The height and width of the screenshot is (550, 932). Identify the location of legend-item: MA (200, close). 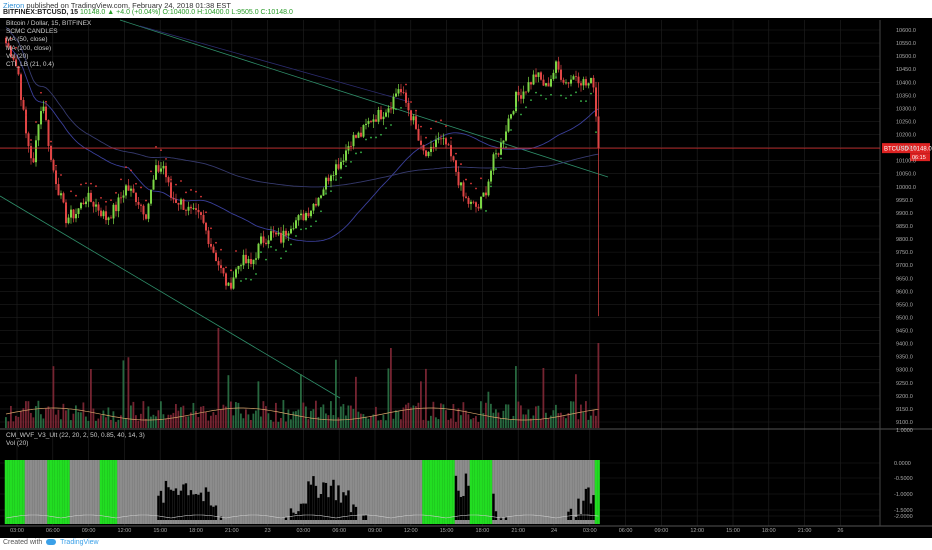
(29, 48).